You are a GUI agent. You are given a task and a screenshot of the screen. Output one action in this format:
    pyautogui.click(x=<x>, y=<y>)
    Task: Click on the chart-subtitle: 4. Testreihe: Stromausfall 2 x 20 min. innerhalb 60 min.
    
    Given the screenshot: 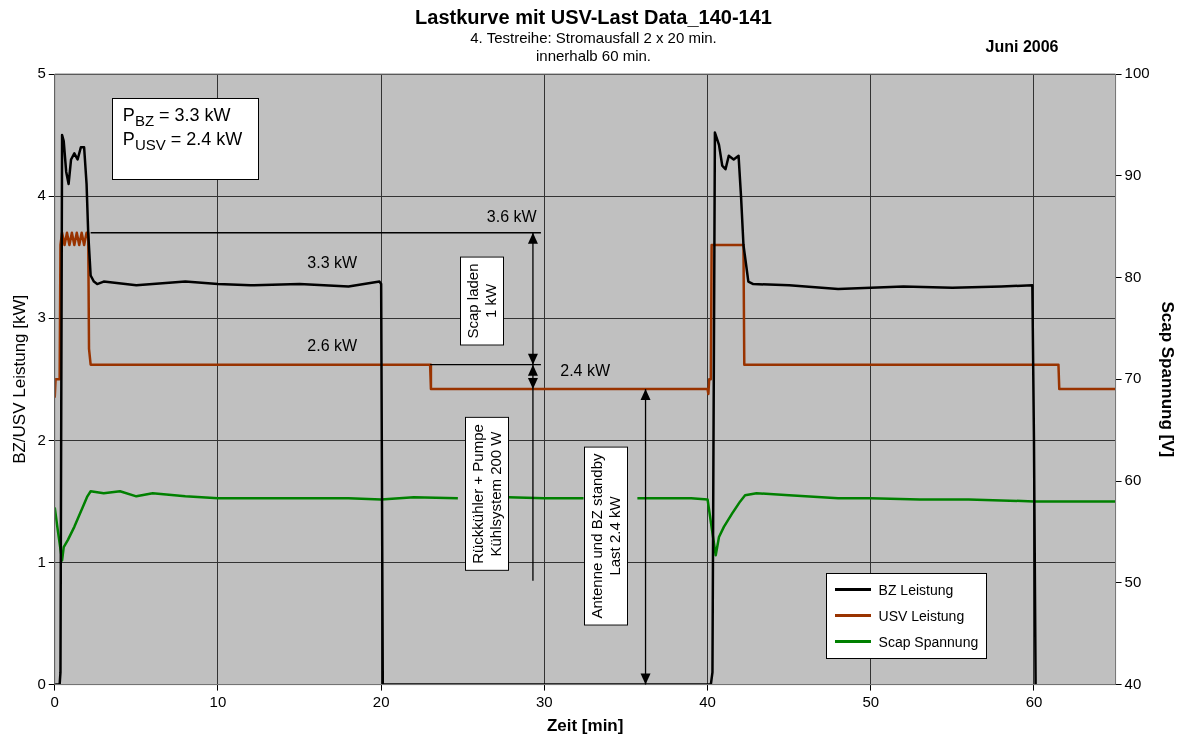 What is the action you would take?
    pyautogui.click(x=593, y=47)
    